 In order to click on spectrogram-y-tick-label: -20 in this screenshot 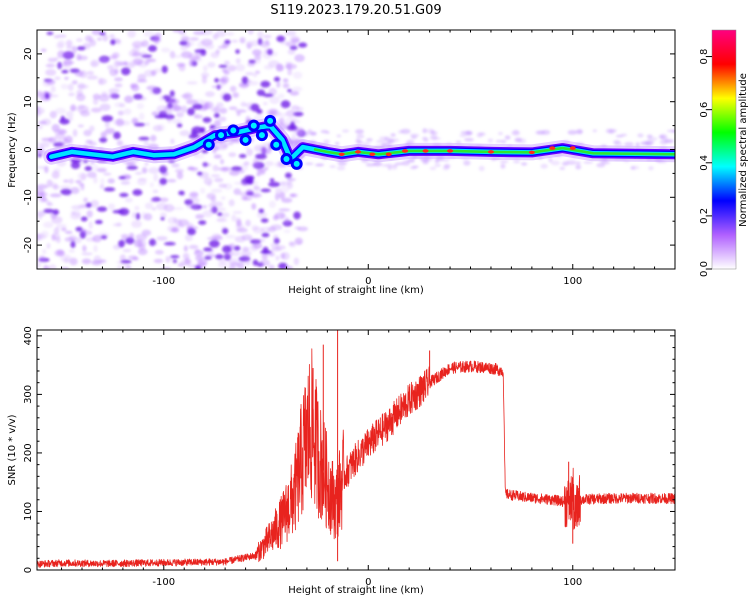, I will do `click(28, 245)`.